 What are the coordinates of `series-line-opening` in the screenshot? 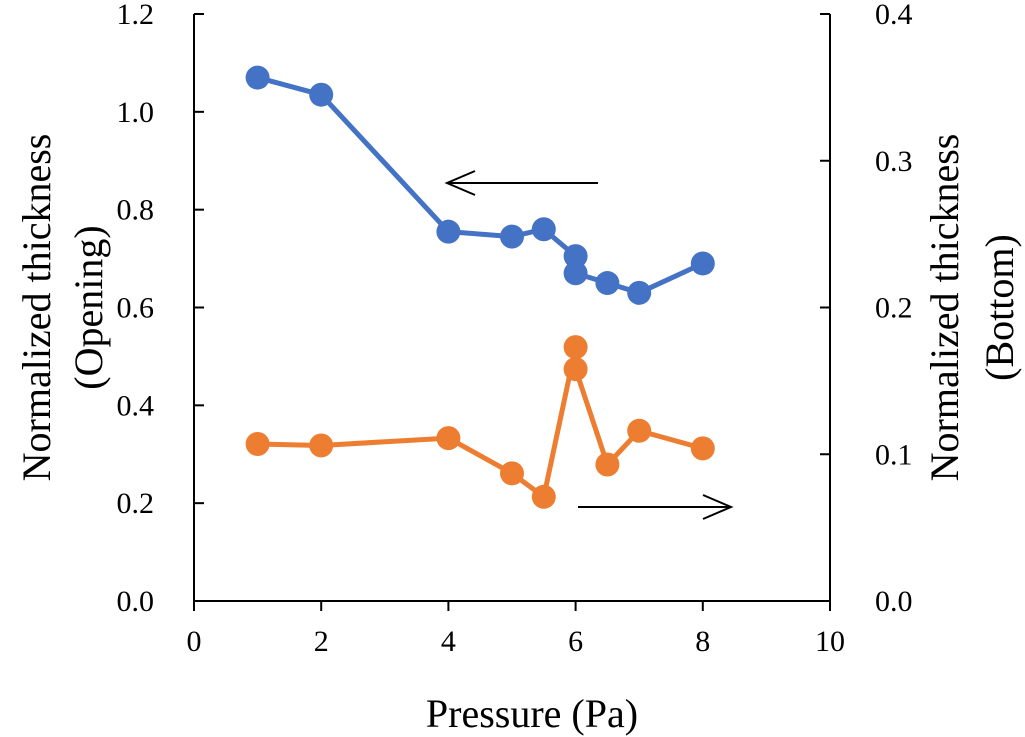 It's located at (480, 185).